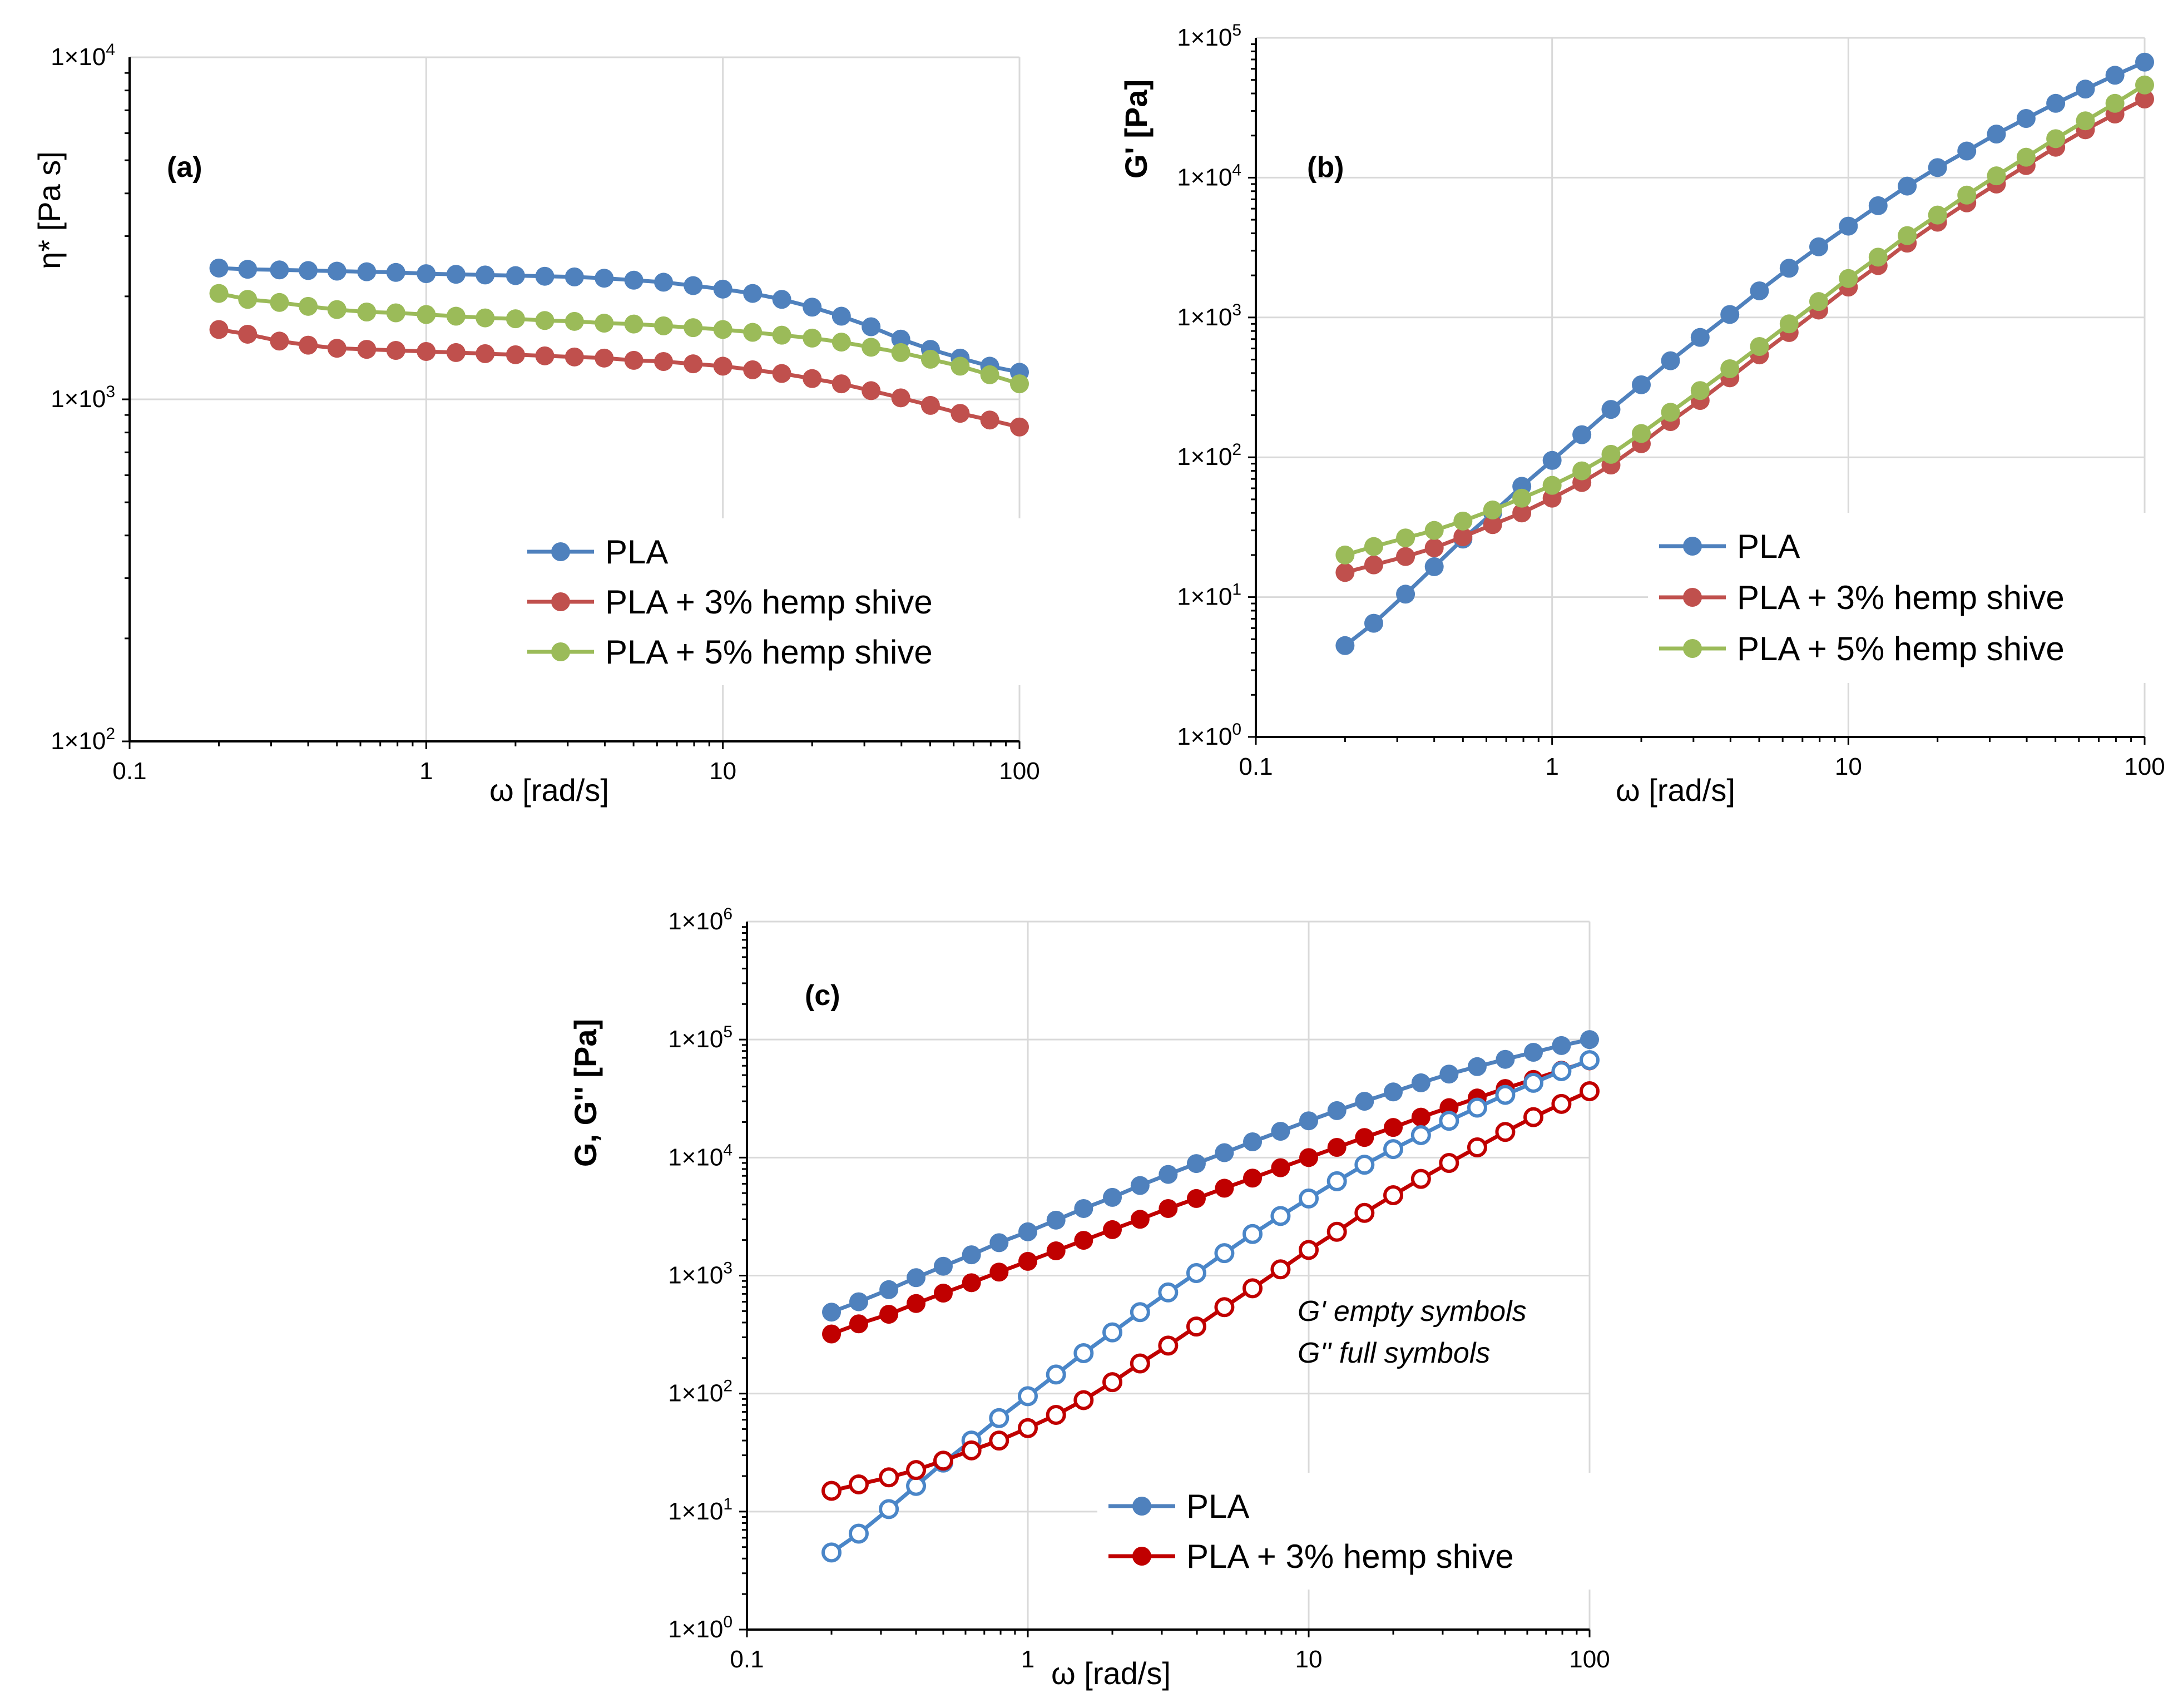  Describe the element at coordinates (700, 1156) in the screenshot. I see `panel-c-y-tick-label: 1×10⁴` at that location.